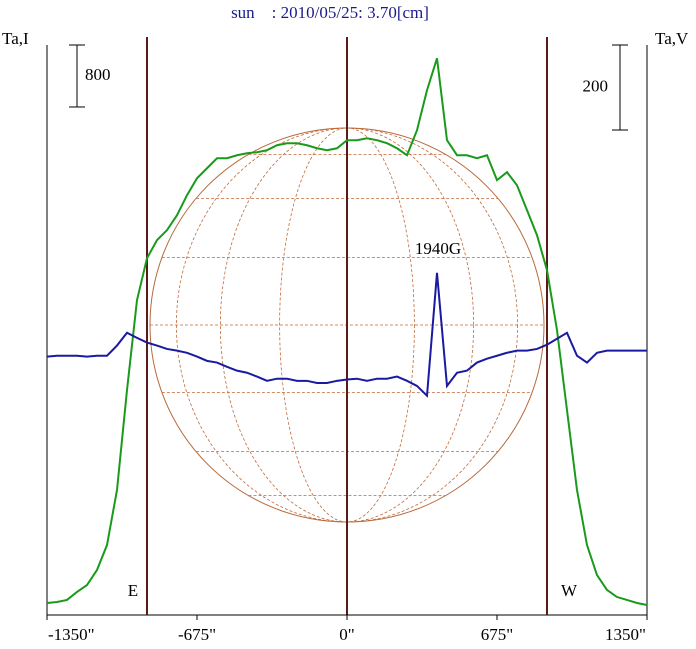 The image size is (696, 649). Describe the element at coordinates (438, 248) in the screenshot. I see `annotation: 1940G` at that location.